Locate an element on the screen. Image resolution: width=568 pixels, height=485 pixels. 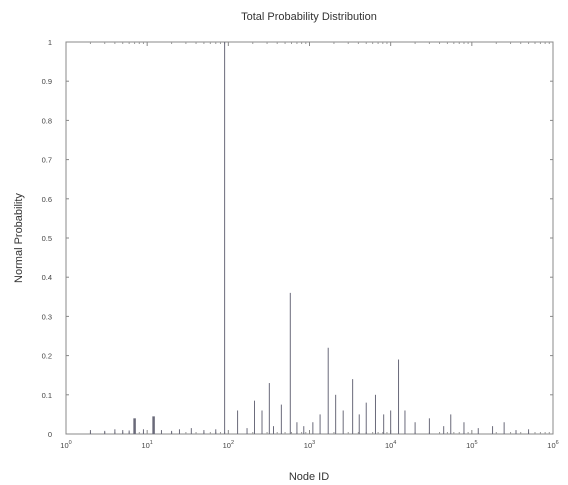
y-tick-label: 0.8 is located at coordinates (47, 120).